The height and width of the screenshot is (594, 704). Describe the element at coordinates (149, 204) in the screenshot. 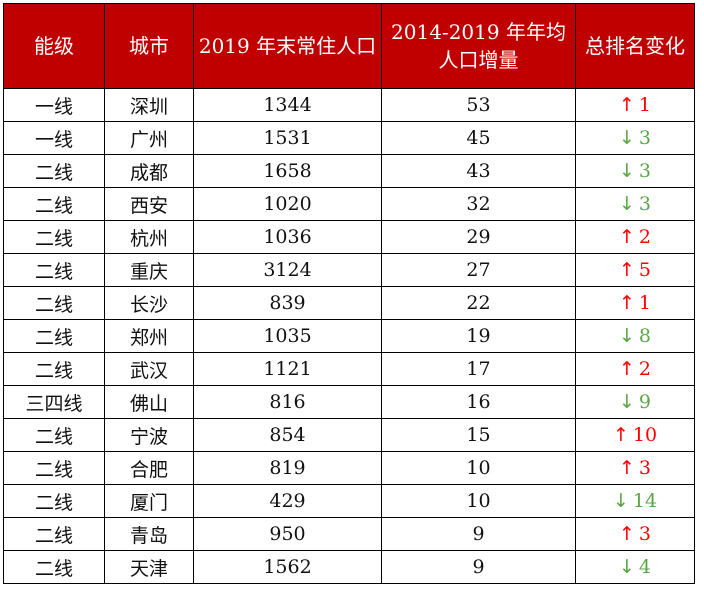

I see `city-cell: 西安` at that location.